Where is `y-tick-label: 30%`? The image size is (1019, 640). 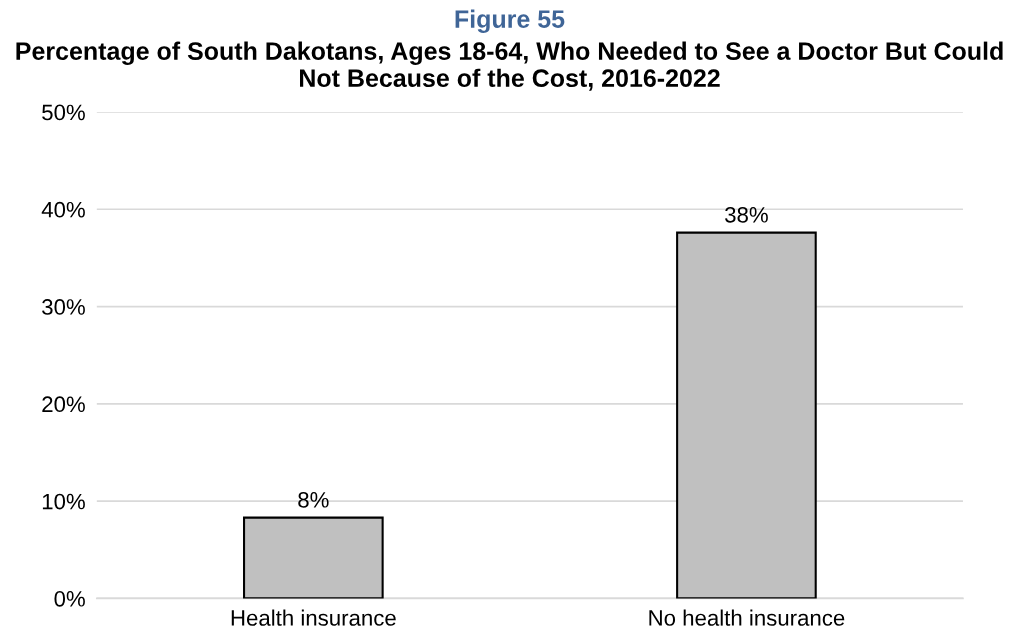
y-tick-label: 30% is located at coordinates (63, 307).